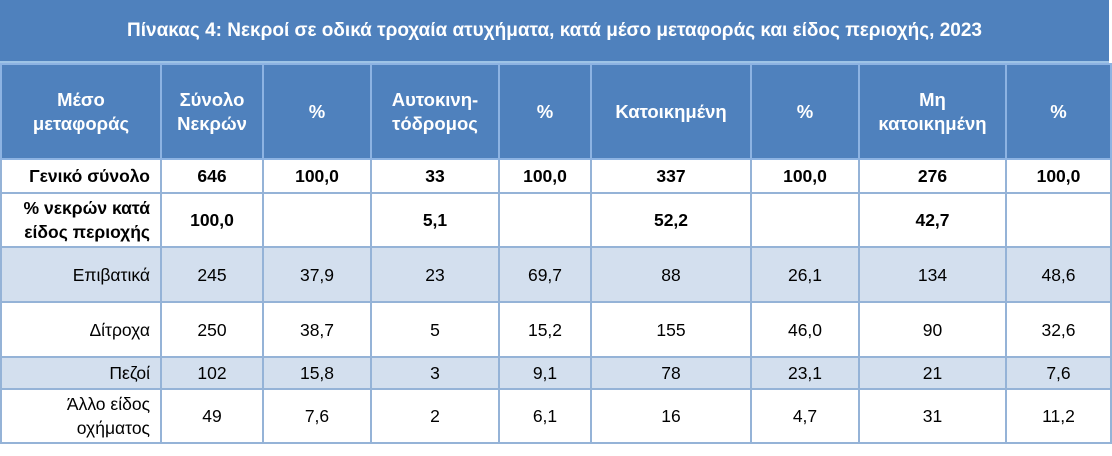 This screenshot has width=1112, height=456. I want to click on column-header-total-deaths: Σύνολο Νεκρών, so click(212, 111).